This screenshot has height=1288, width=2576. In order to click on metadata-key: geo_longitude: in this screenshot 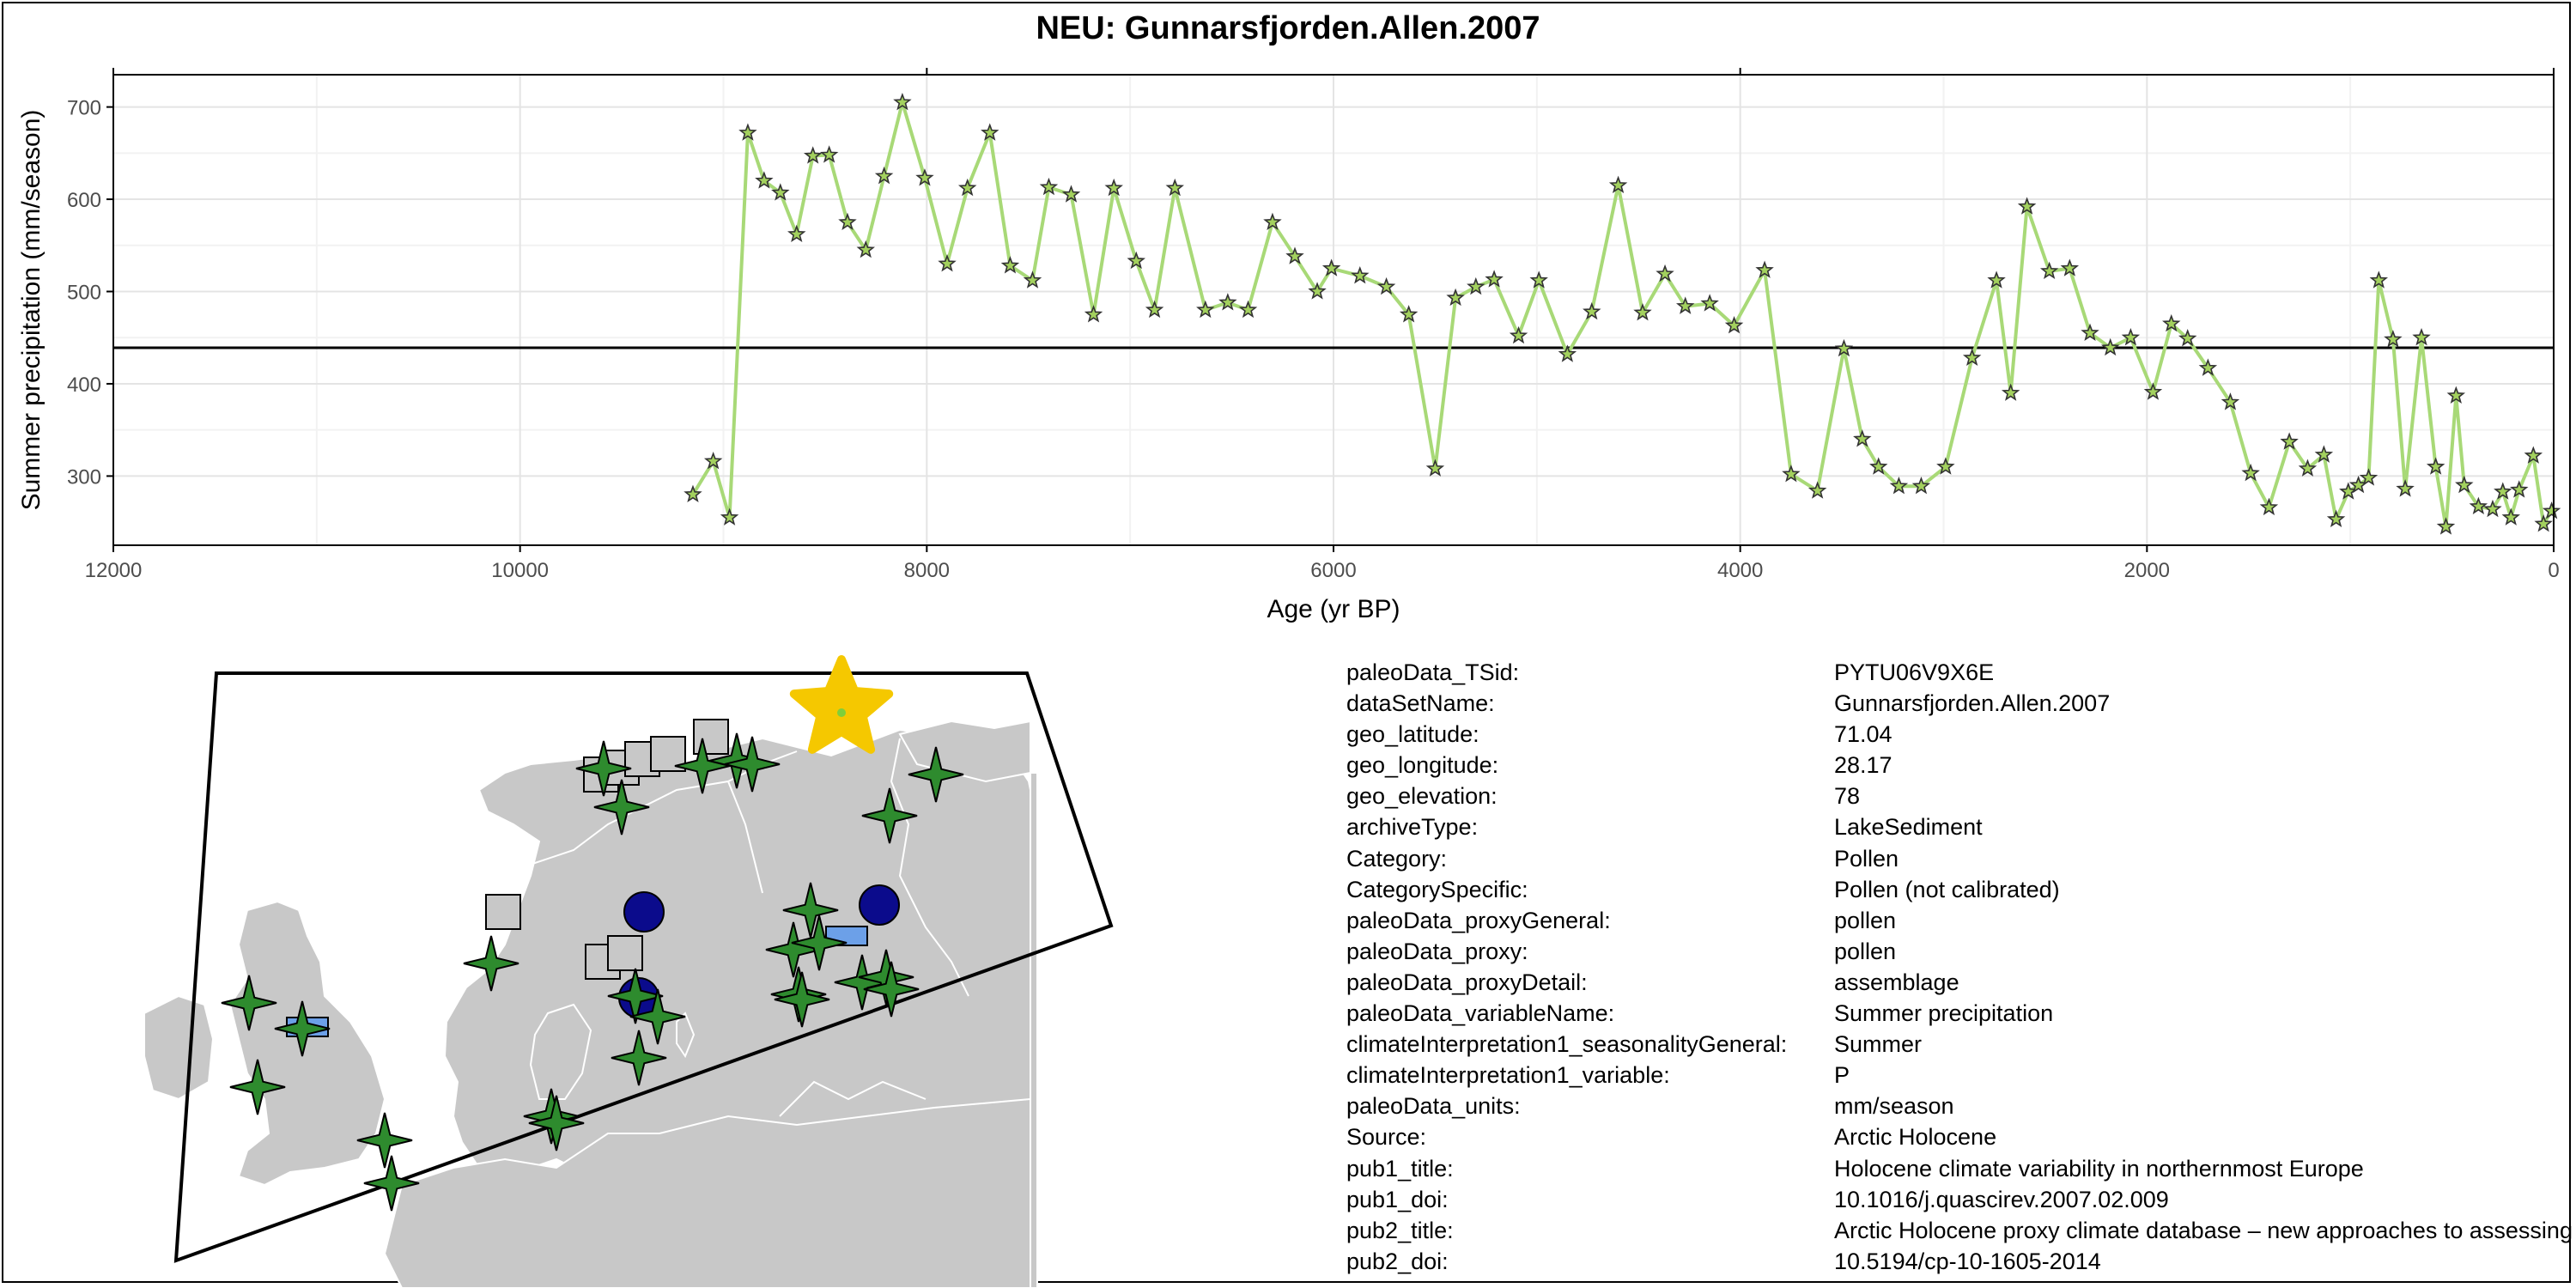, I will do `click(1422, 766)`.